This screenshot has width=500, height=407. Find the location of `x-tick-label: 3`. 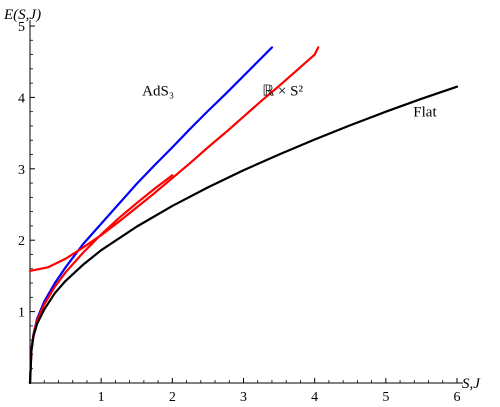

x-tick-label: 3 is located at coordinates (243, 397).